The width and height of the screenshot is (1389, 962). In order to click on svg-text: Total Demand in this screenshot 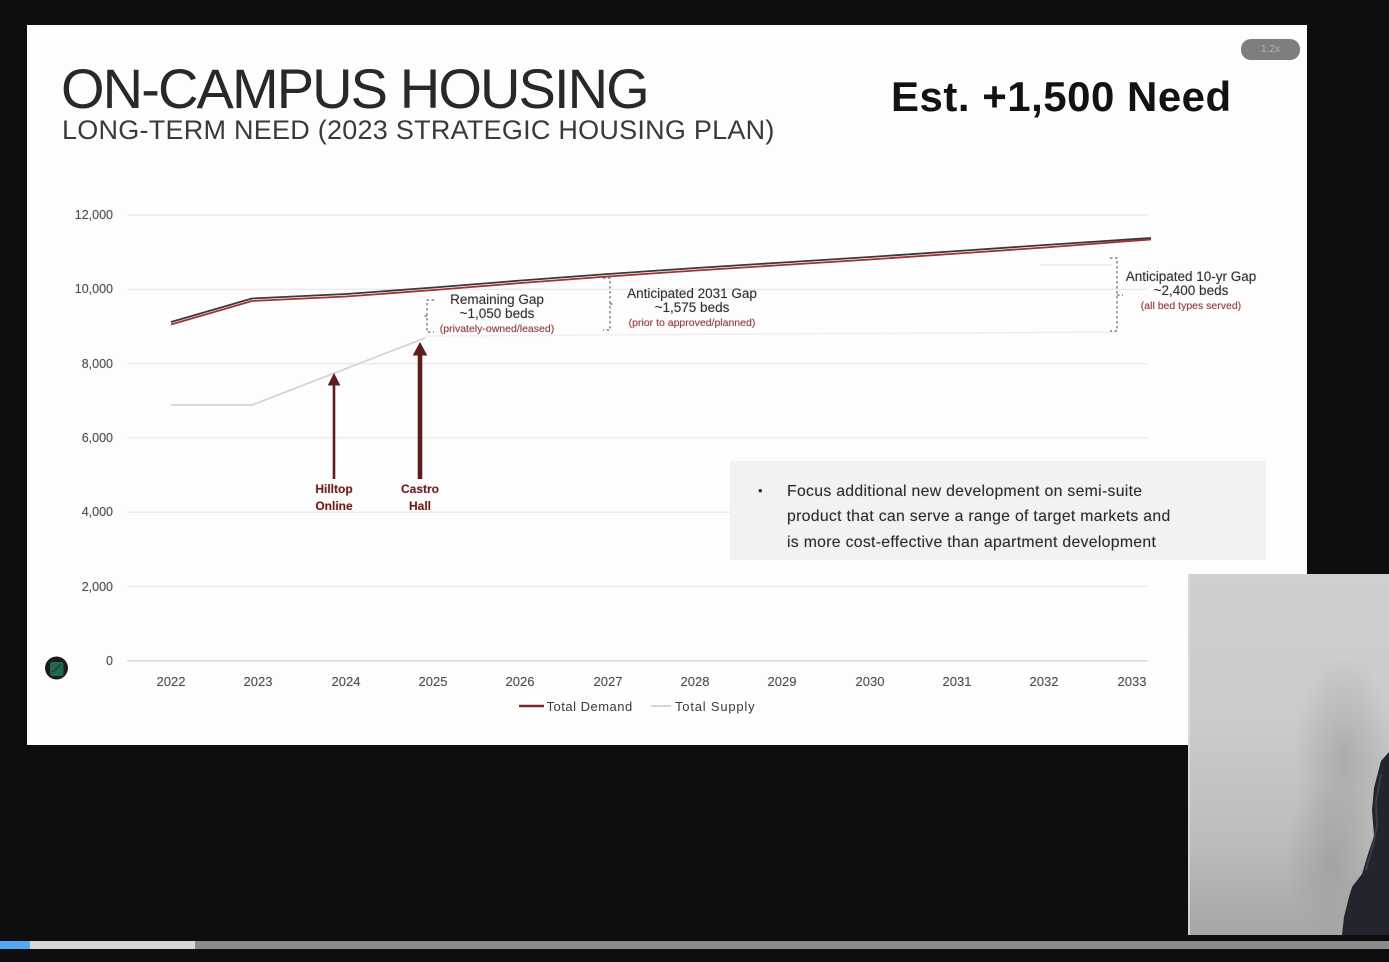, I will do `click(590, 706)`.